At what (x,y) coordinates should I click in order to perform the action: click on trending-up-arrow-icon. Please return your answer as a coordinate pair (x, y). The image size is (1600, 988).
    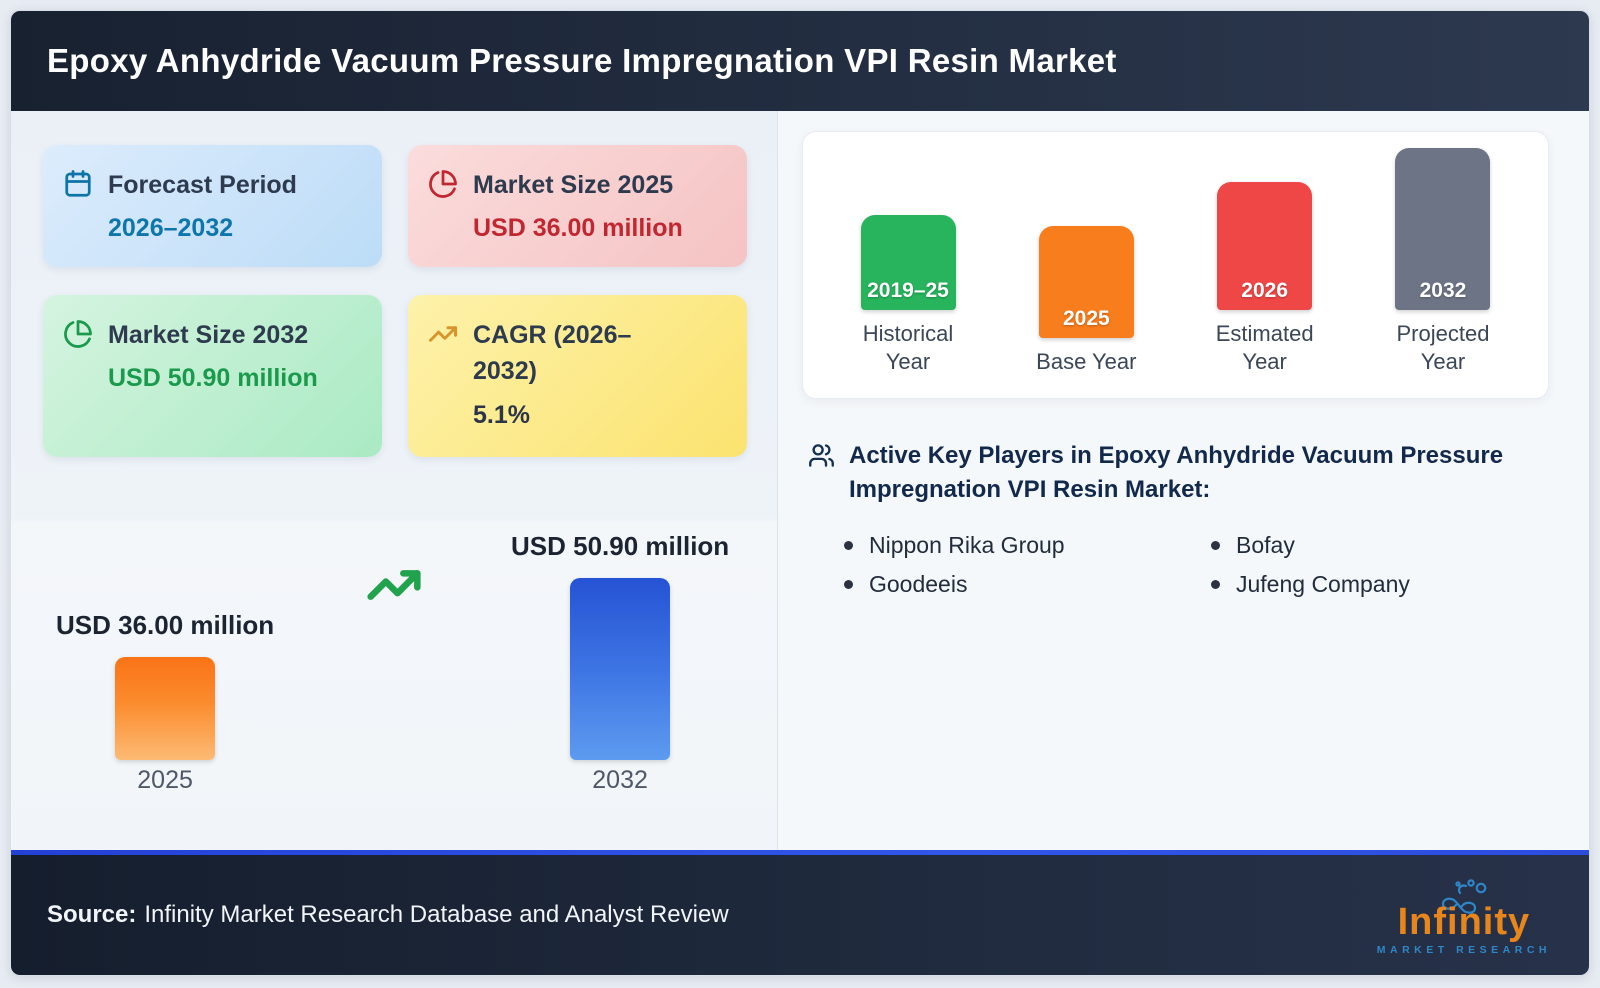
    Looking at the image, I should click on (394, 585).